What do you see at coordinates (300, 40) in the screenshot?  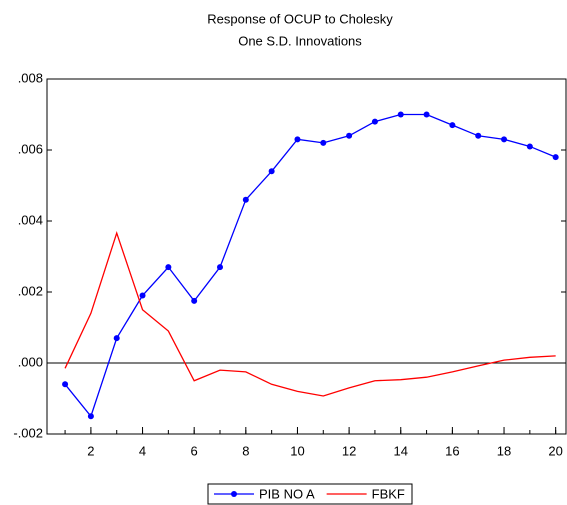 I see `chart-subtitle: One S.D. Innovations` at bounding box center [300, 40].